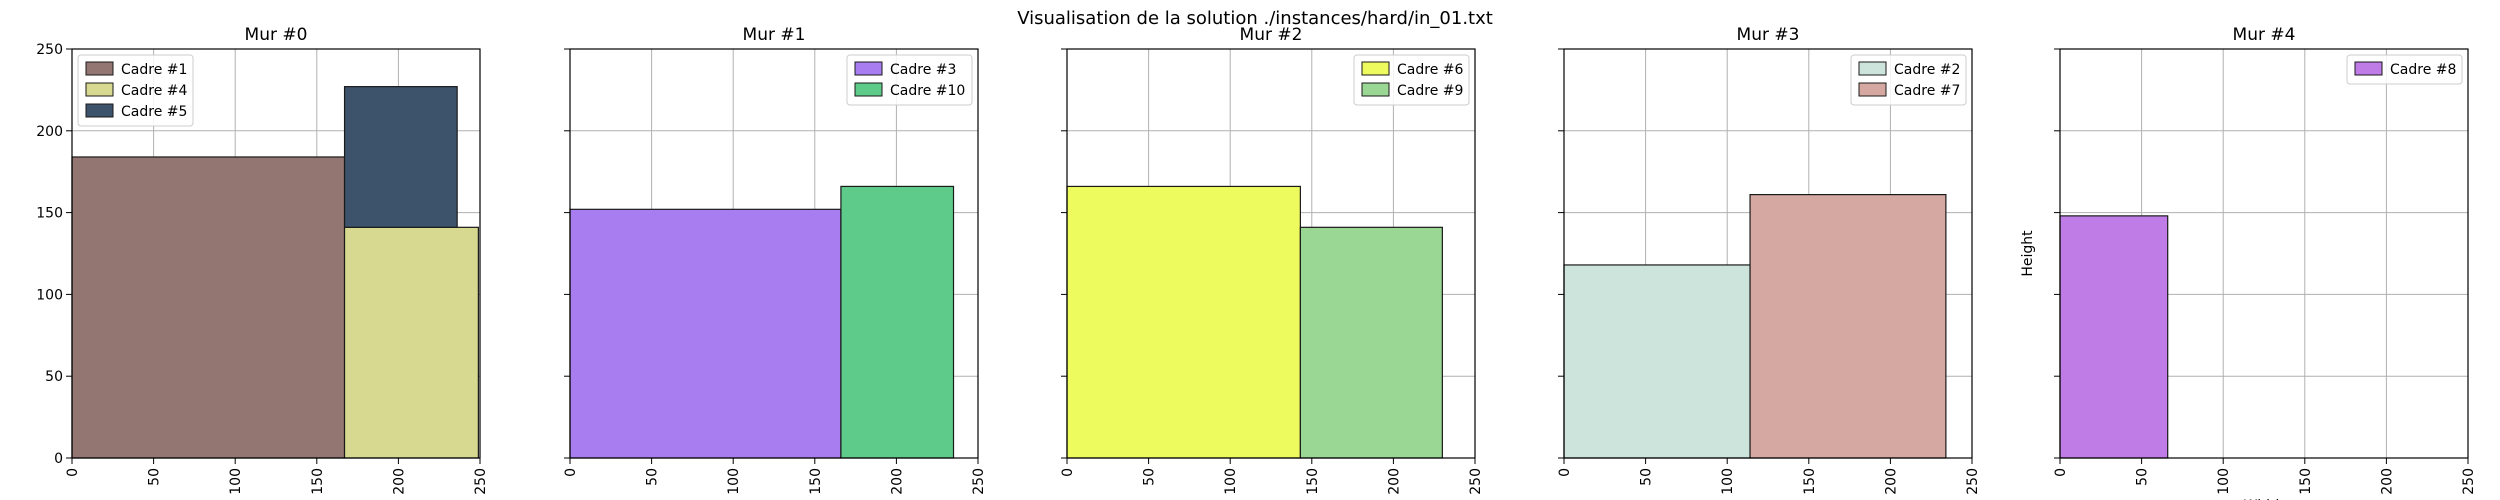 The height and width of the screenshot is (500, 2500). Describe the element at coordinates (49, 295) in the screenshot. I see `y-tick-label: 100` at that location.